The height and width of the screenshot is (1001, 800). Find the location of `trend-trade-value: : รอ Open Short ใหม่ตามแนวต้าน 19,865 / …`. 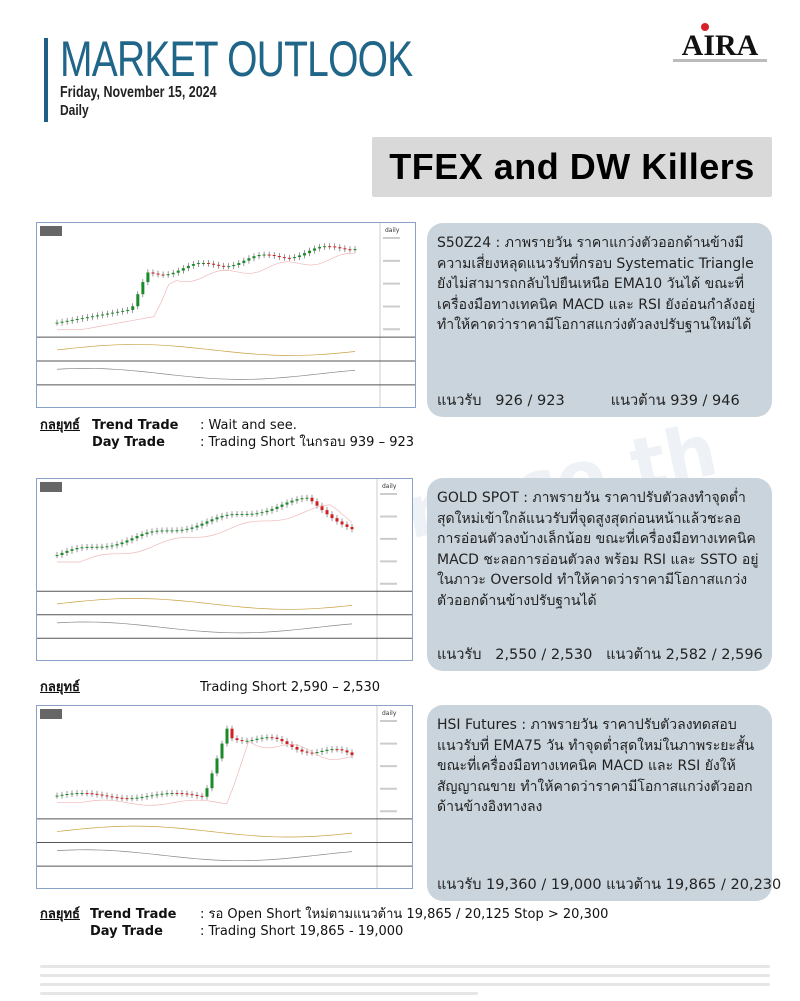

trend-trade-value: : รอ Open Short ใหม่ตามแนวต้าน 19,865 / … is located at coordinates (404, 914).